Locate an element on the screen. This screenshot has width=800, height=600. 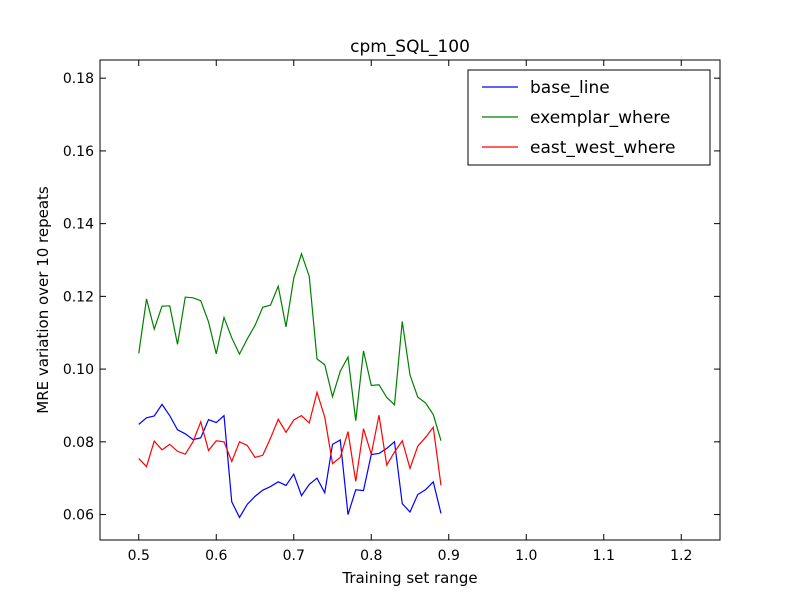
legend-label-exemplar_where: exemplar_where is located at coordinates (600, 118).